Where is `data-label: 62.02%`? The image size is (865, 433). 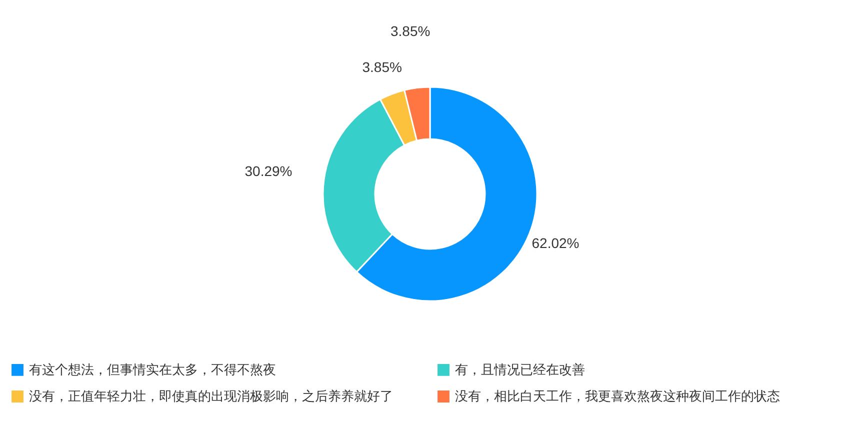
data-label: 62.02% is located at coordinates (556, 242).